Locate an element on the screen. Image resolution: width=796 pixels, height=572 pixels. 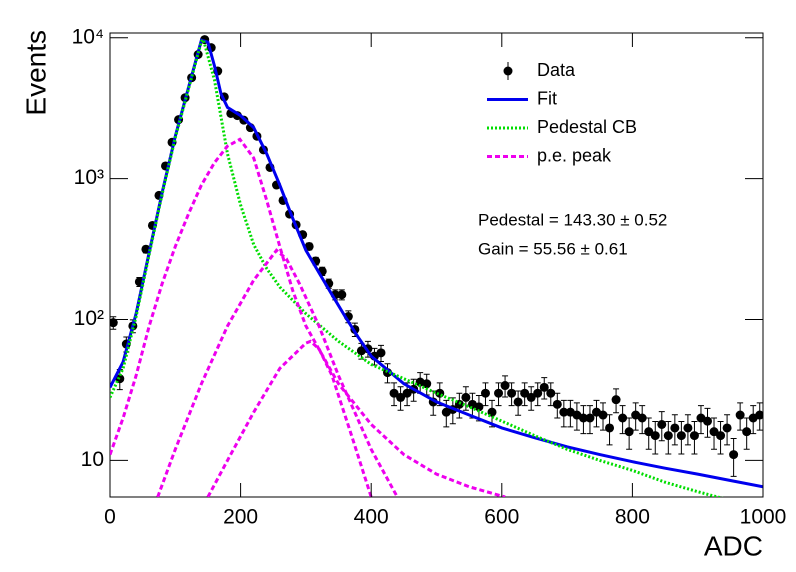
legend-label: Fit is located at coordinates (547, 98).